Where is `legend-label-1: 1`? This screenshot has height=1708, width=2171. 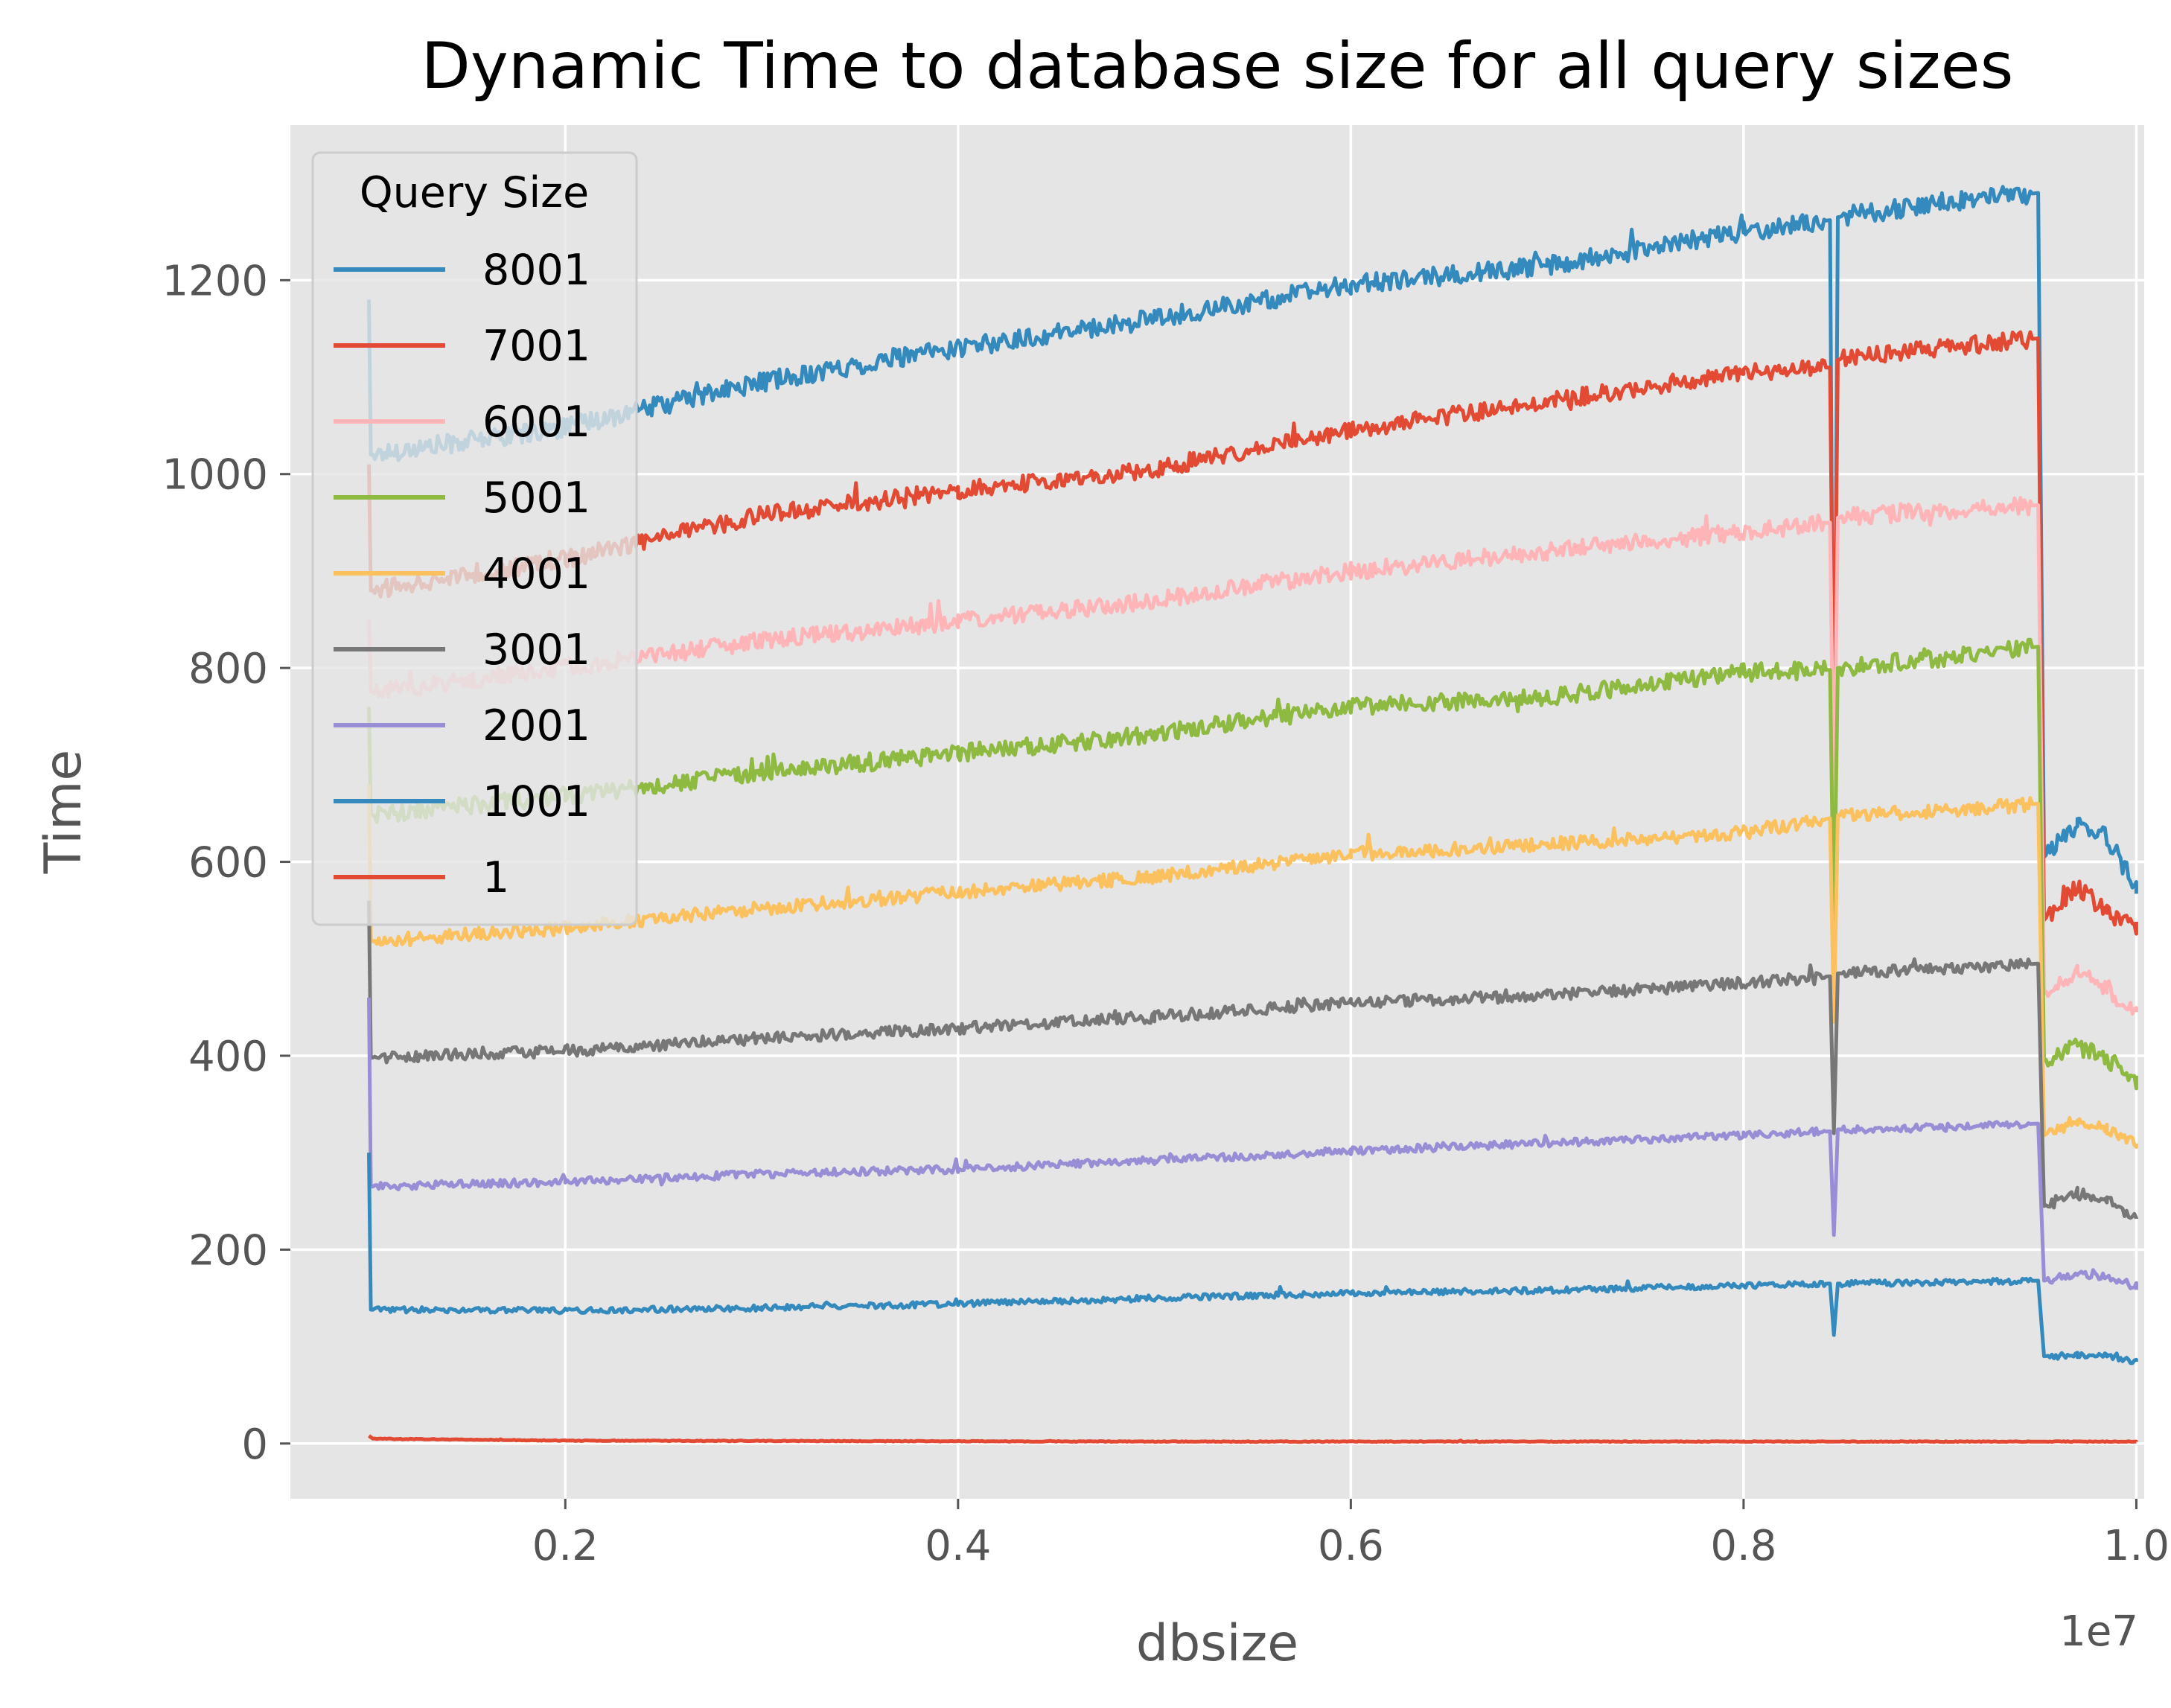
legend-label-1: 1 is located at coordinates (495, 877).